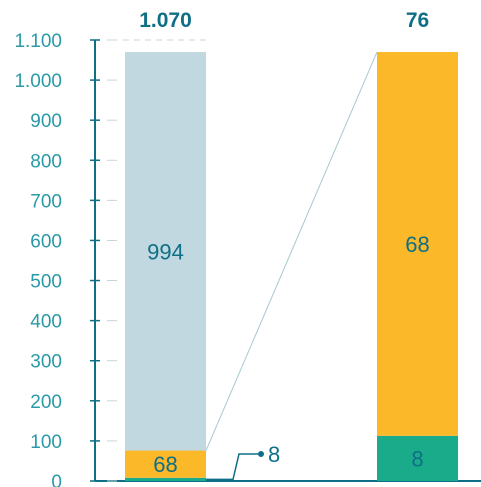  What do you see at coordinates (46, 161) in the screenshot?
I see `y-tick-label: 800` at bounding box center [46, 161].